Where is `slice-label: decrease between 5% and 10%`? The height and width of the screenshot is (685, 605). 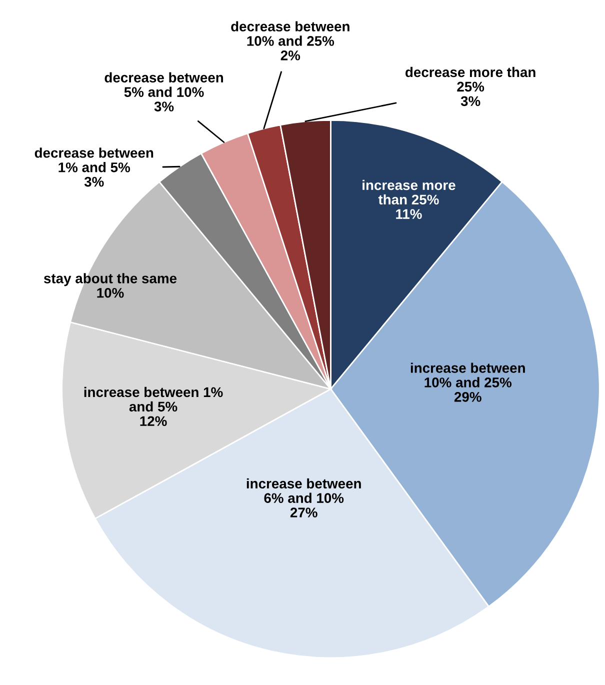
slice-label: decrease between 5% and 10% is located at coordinates (163, 84).